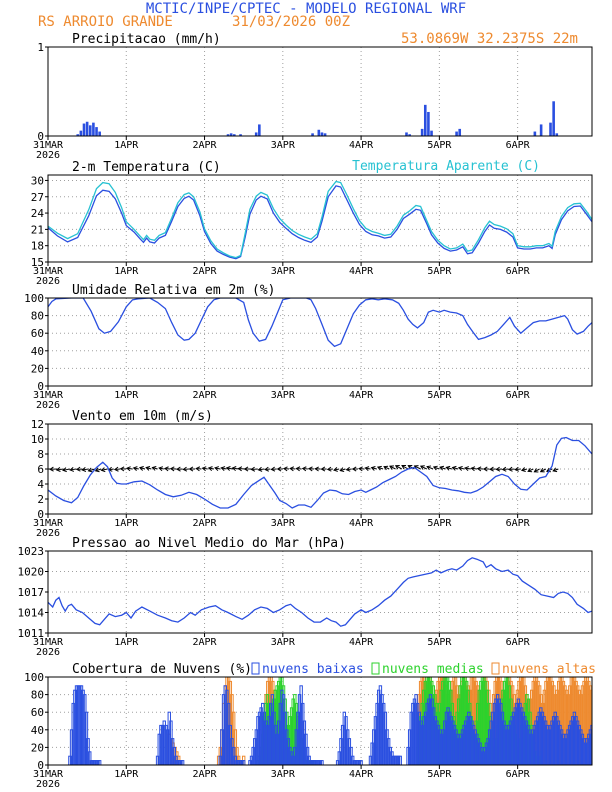 Image resolution: width=612 pixels, height=792 pixels. Describe the element at coordinates (40, 47) in the screenshot. I see `y-tick-label: 1` at that location.